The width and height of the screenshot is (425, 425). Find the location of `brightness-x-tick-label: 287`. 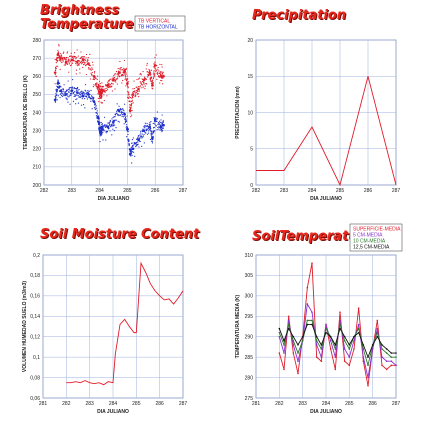

brightness-x-tick-label: 287 is located at coordinates (183, 191).